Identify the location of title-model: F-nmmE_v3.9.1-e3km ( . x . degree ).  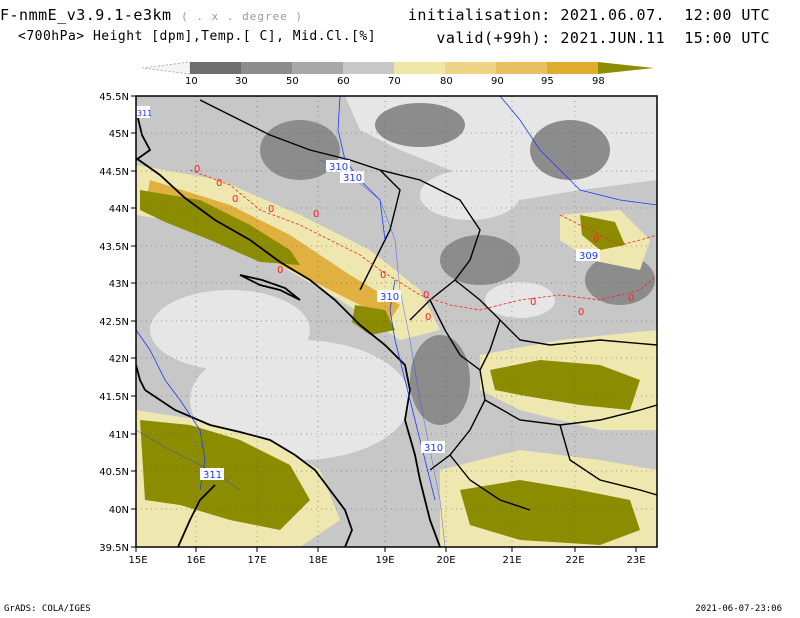
(151, 15).